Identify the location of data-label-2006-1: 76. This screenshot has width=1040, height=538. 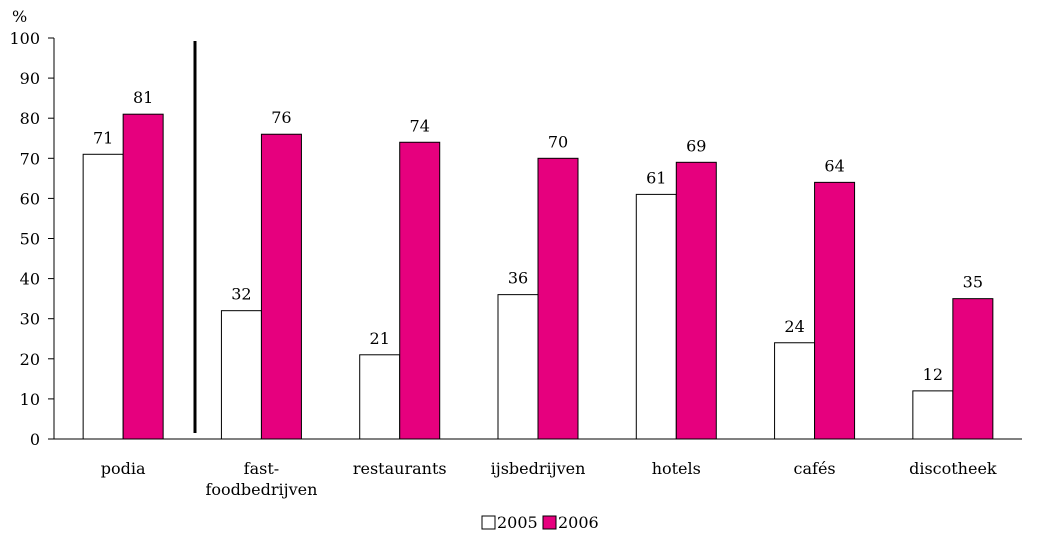
(281, 117).